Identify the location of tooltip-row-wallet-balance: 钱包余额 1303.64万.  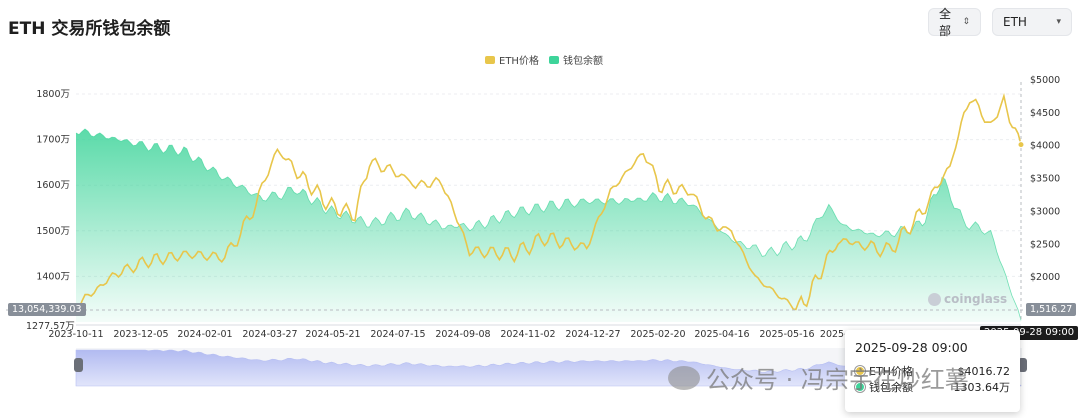
(932, 387).